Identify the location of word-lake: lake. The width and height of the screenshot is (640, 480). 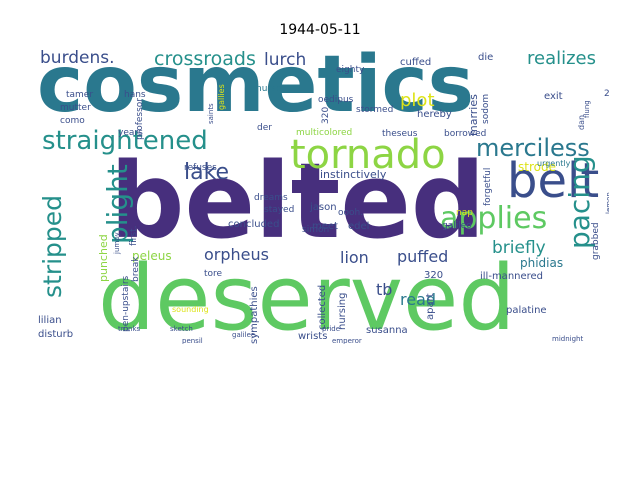
(207, 172).